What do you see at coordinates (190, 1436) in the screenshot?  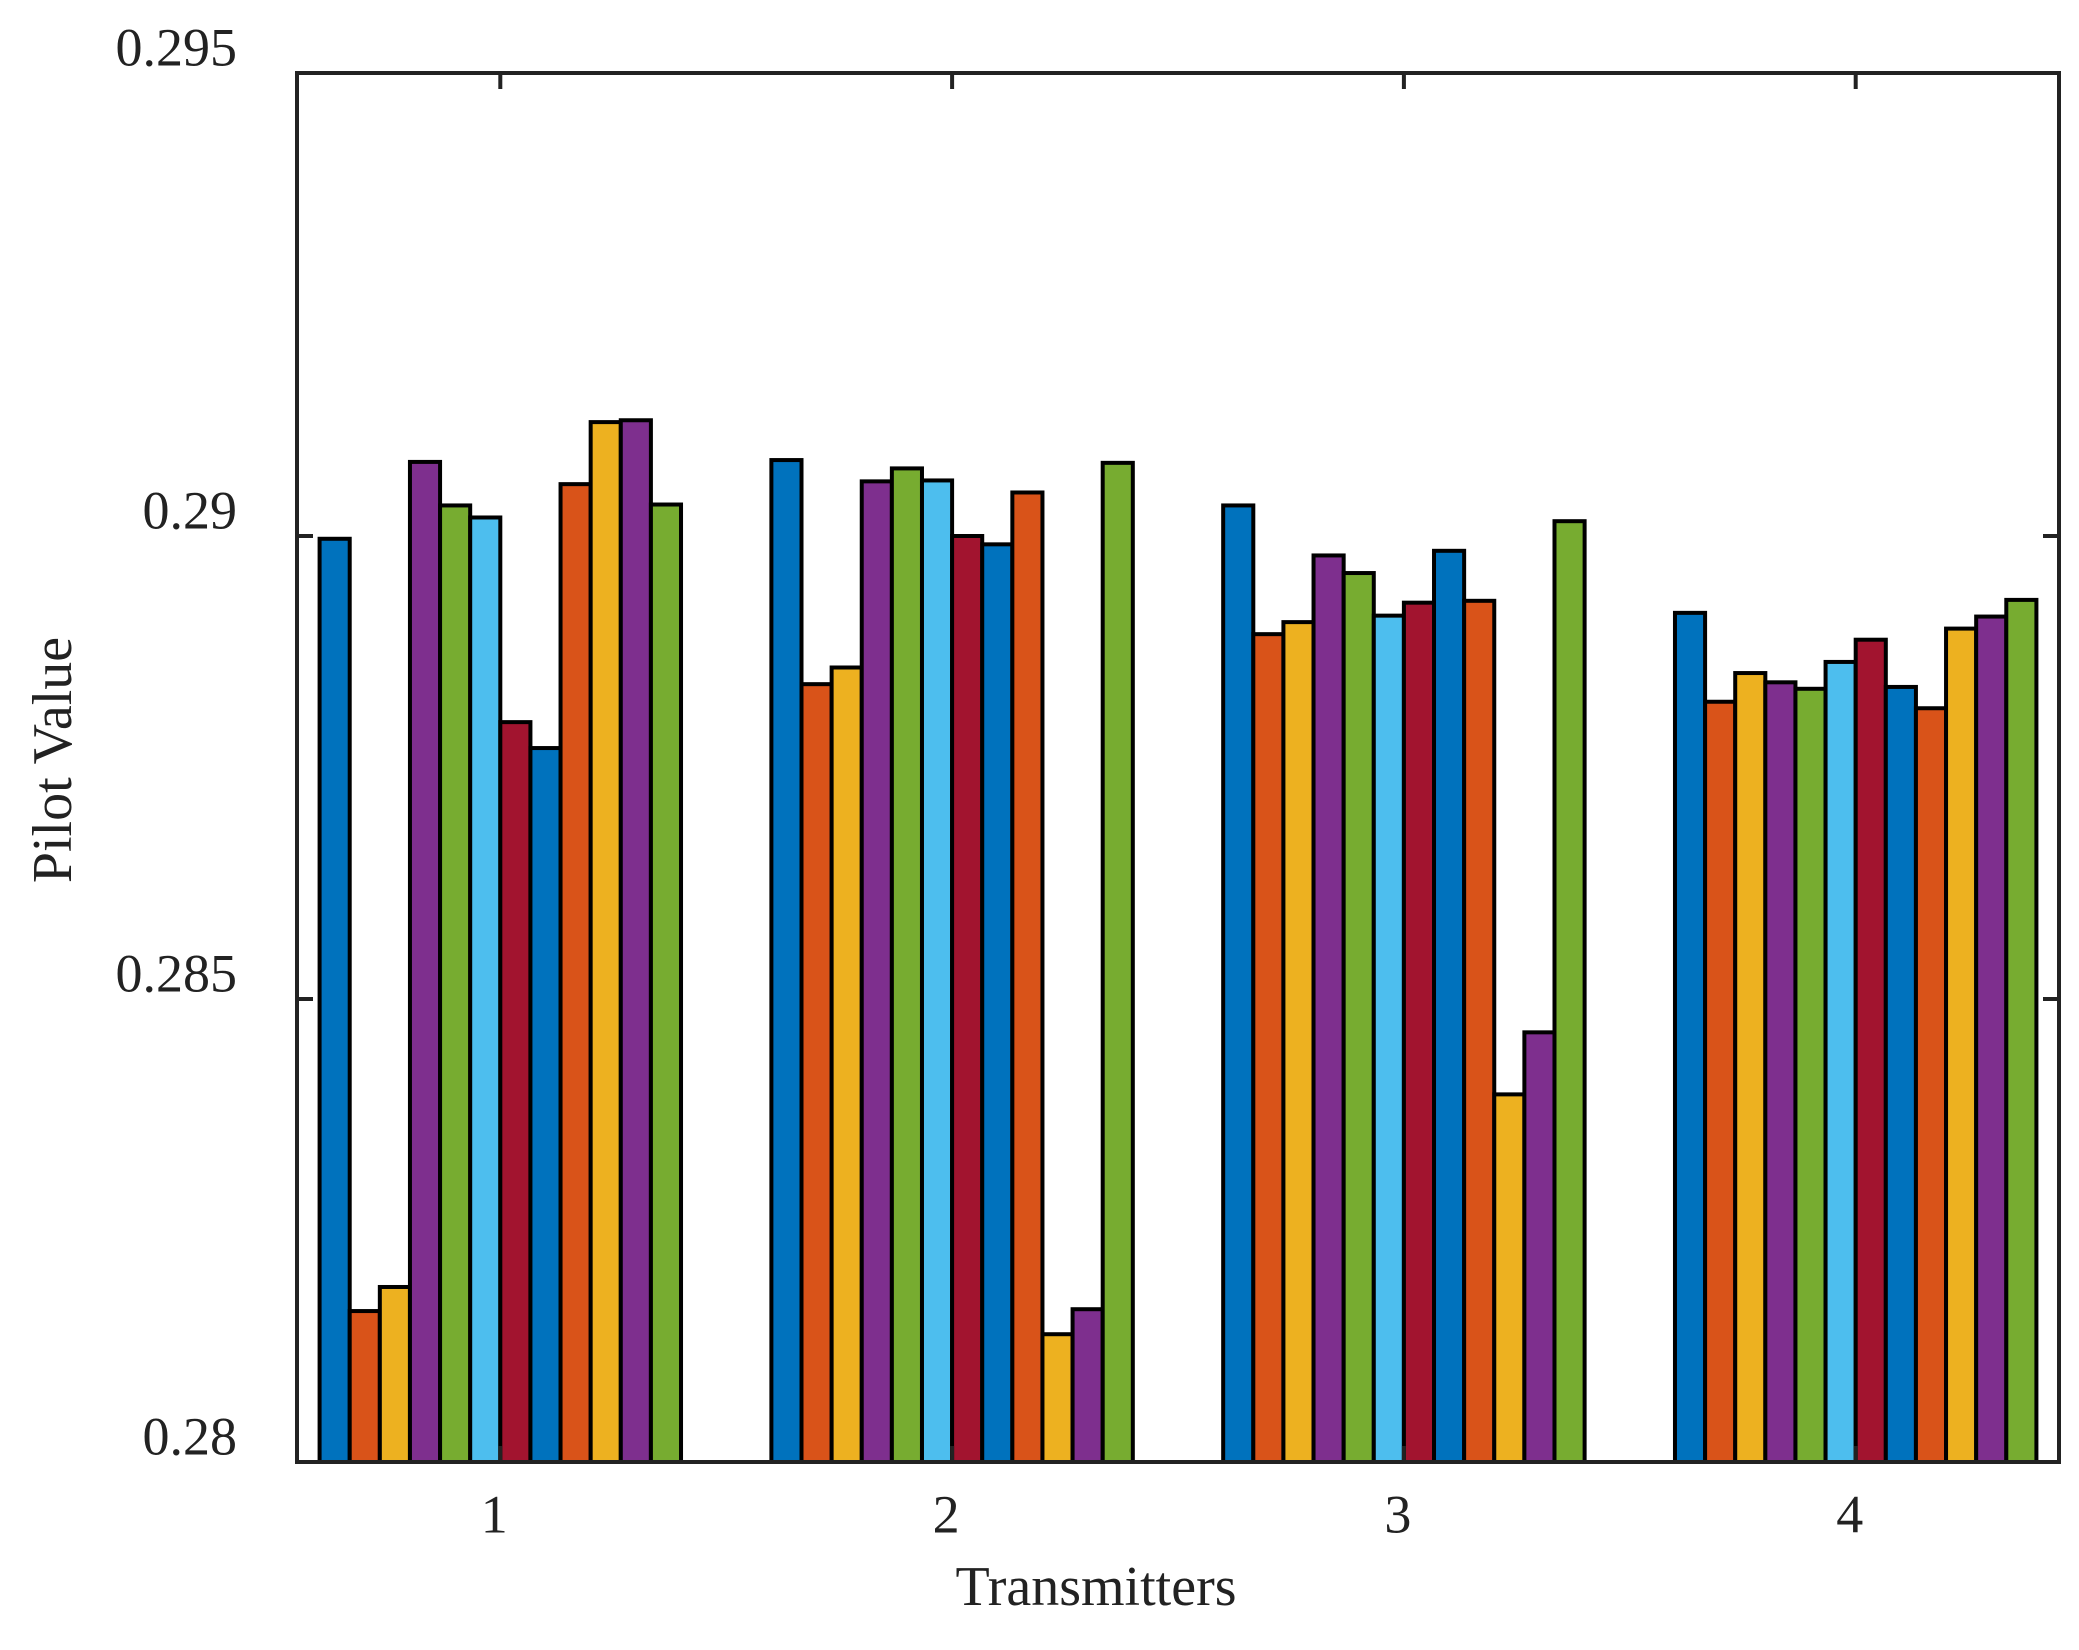 I see `y-tick-label: 0.28` at bounding box center [190, 1436].